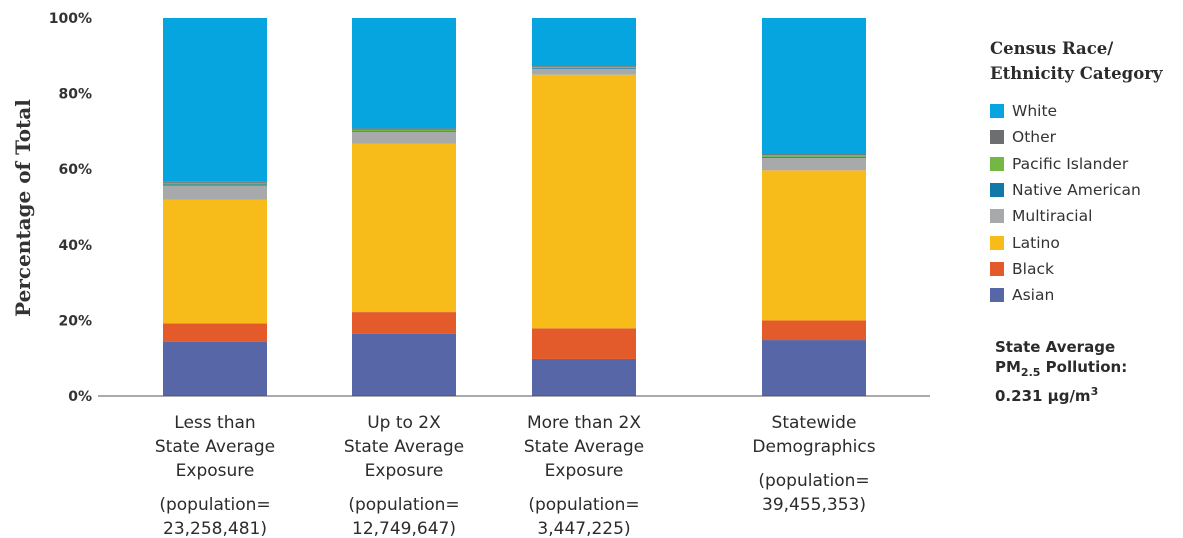 Image resolution: width=1183 pixels, height=538 pixels. What do you see at coordinates (1033, 295) in the screenshot?
I see `legend-label: Asian` at bounding box center [1033, 295].